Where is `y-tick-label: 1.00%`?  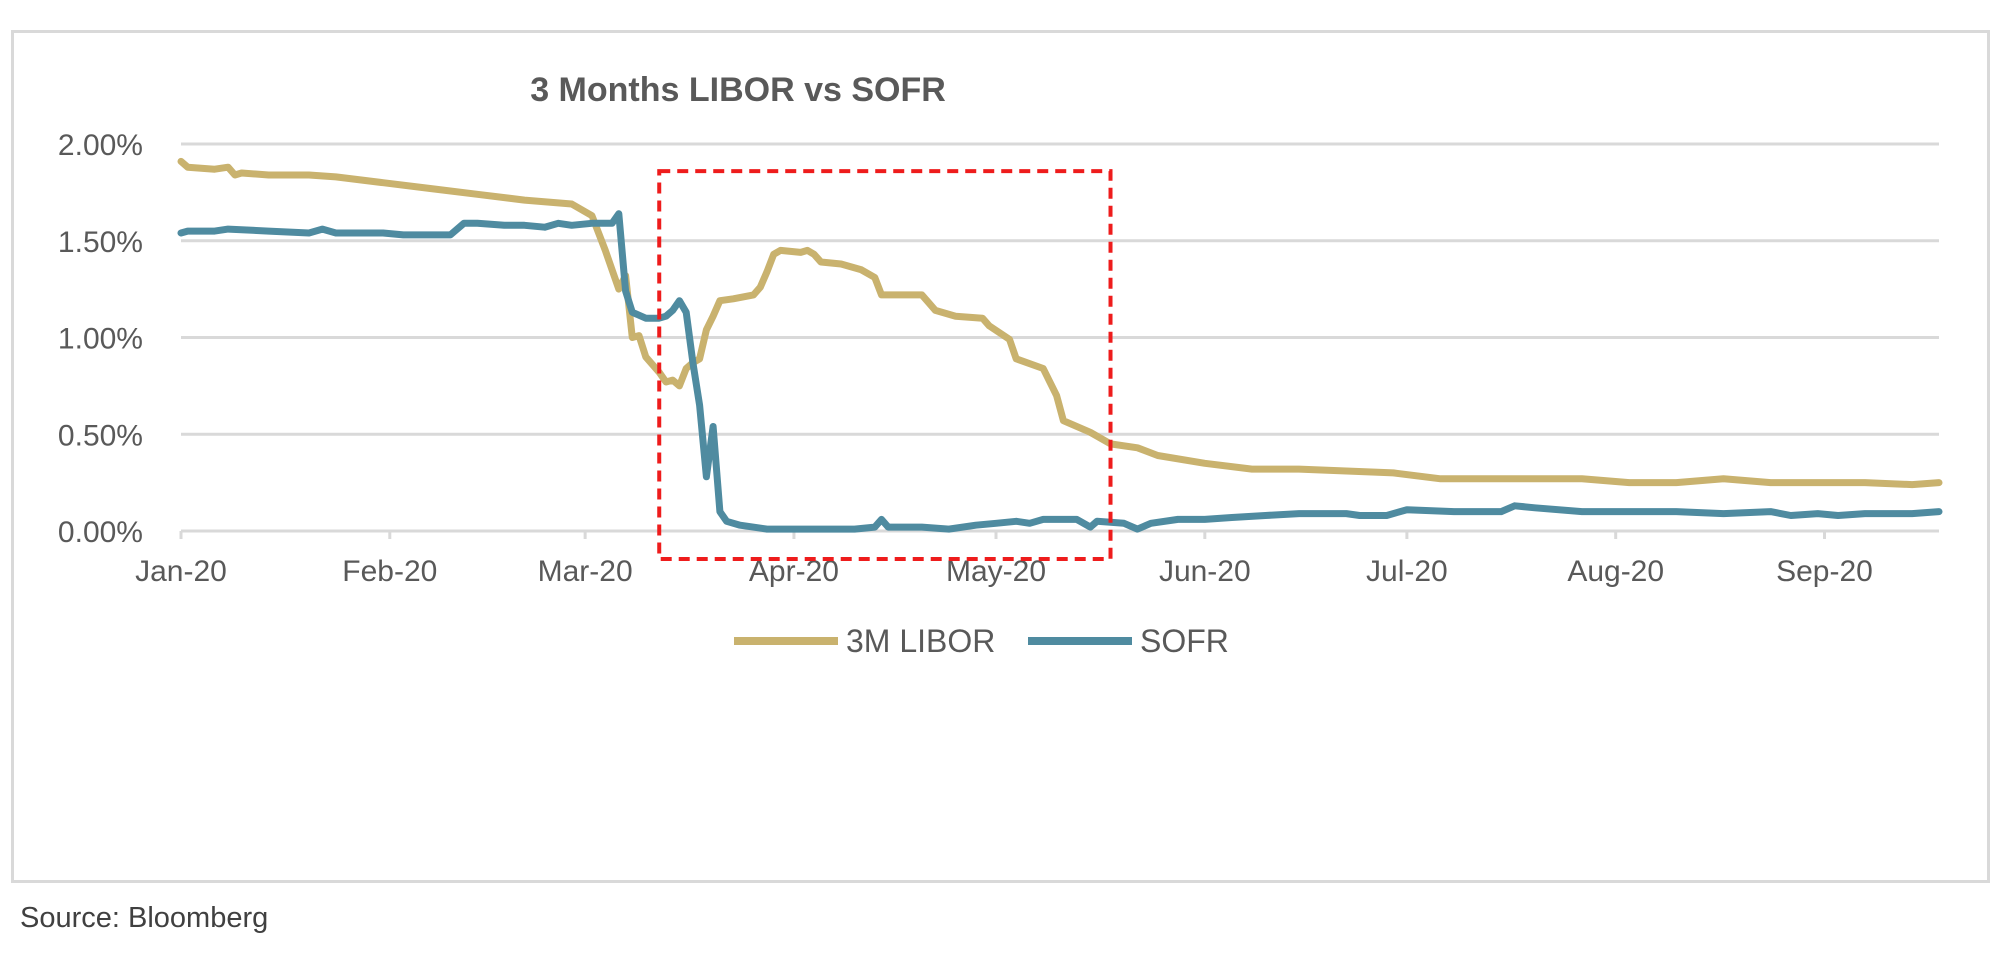 y-tick-label: 1.00% is located at coordinates (100, 339).